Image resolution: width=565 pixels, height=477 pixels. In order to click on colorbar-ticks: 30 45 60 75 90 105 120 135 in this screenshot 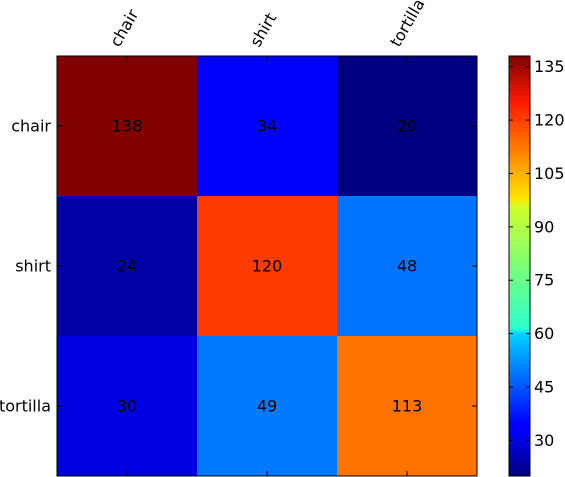, I will do `click(537, 253)`.